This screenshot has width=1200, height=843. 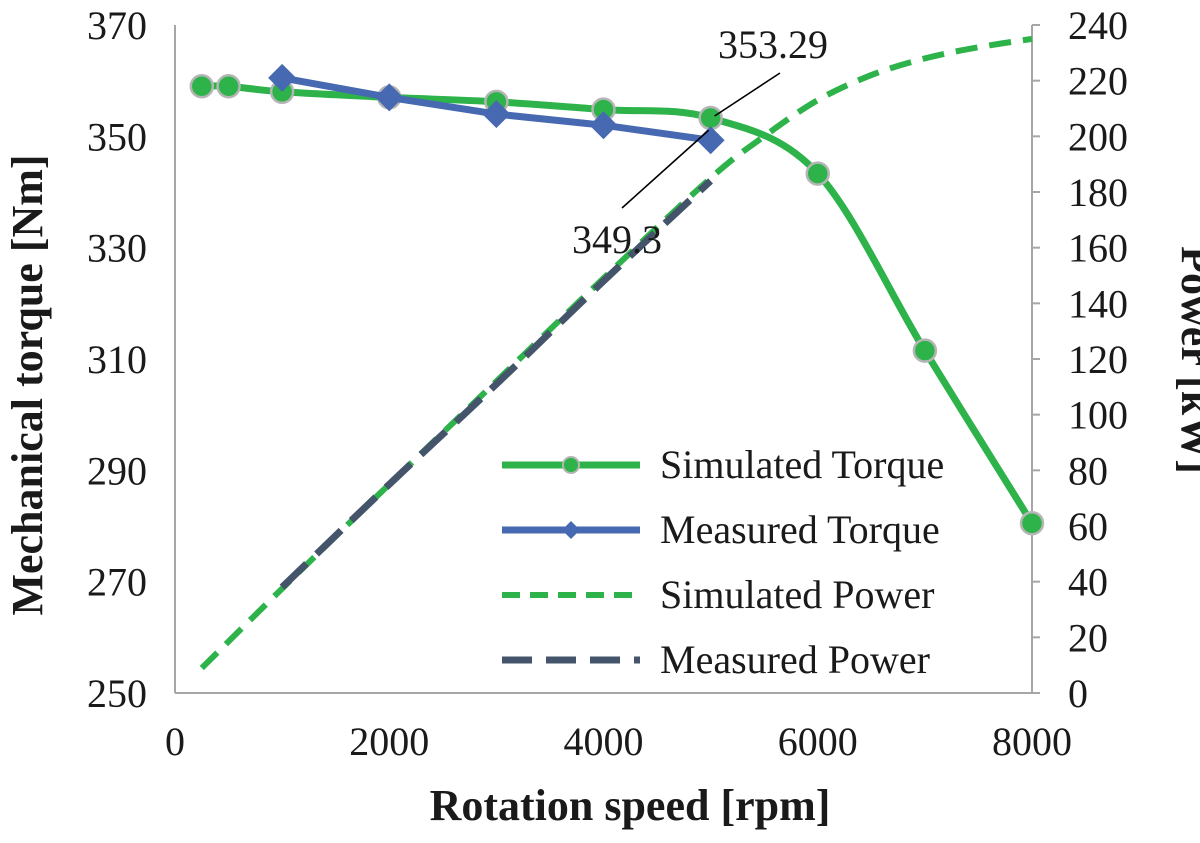 What do you see at coordinates (117, 693) in the screenshot?
I see `y-tick-label: 250` at bounding box center [117, 693].